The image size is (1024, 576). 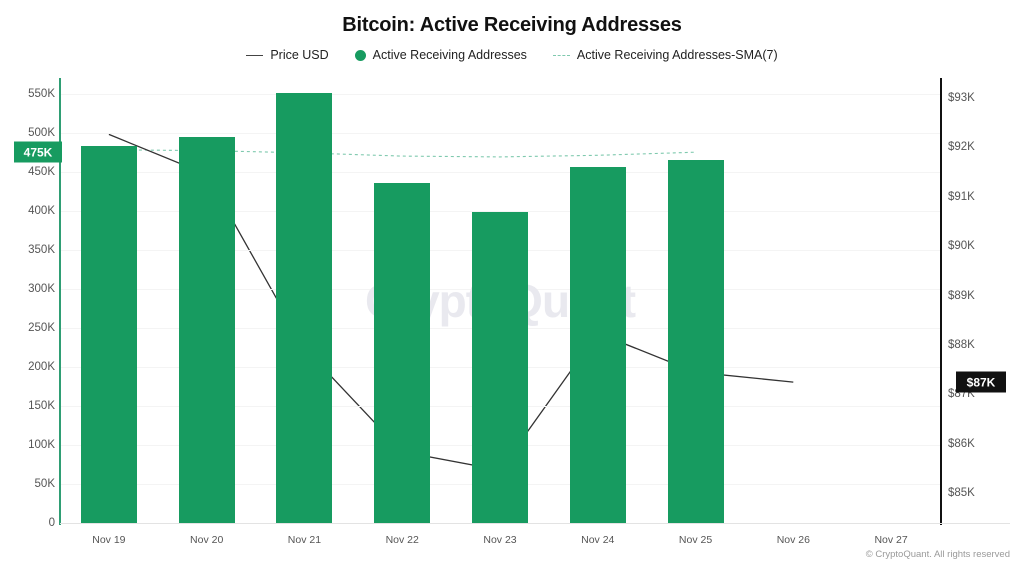 I want to click on x-tick-label: Nov 25, so click(x=695, y=540).